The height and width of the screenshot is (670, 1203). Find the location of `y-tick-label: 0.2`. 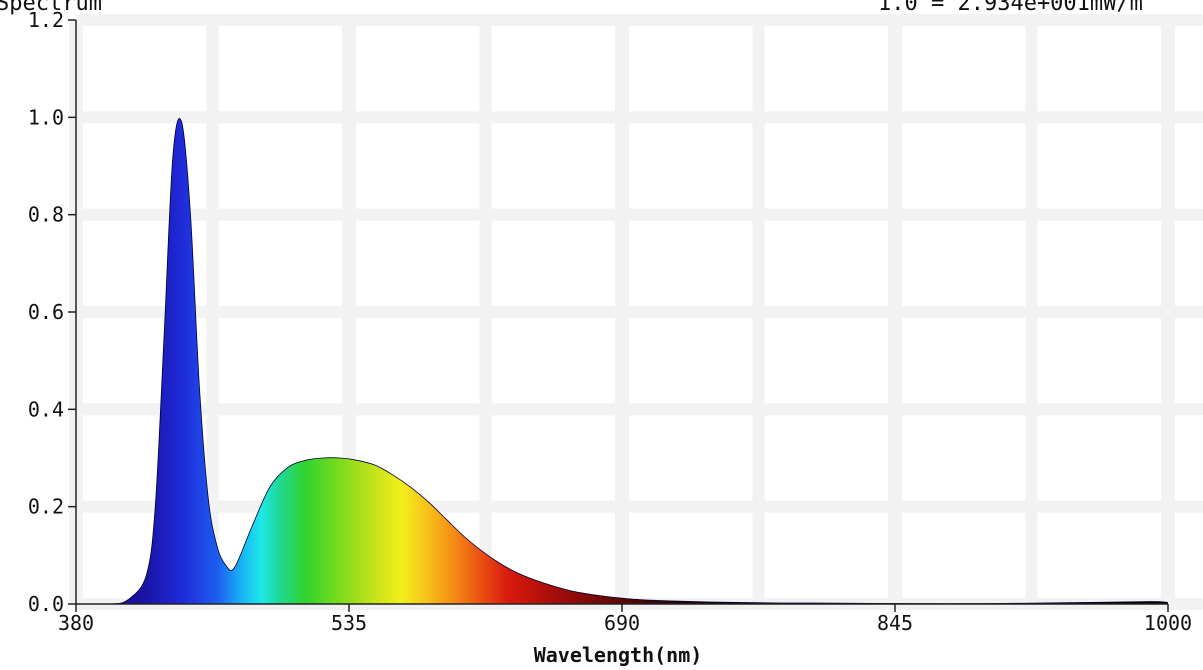

y-tick-label: 0.2 is located at coordinates (46, 507).